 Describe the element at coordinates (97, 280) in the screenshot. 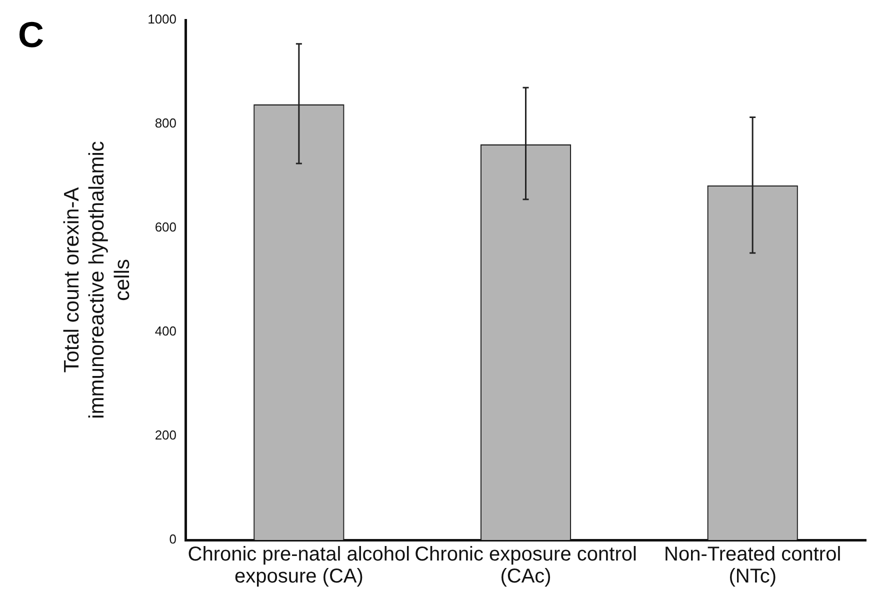

I see `y-axis-title: Total count orexin-A immunoreactive hypothalamic cells` at that location.